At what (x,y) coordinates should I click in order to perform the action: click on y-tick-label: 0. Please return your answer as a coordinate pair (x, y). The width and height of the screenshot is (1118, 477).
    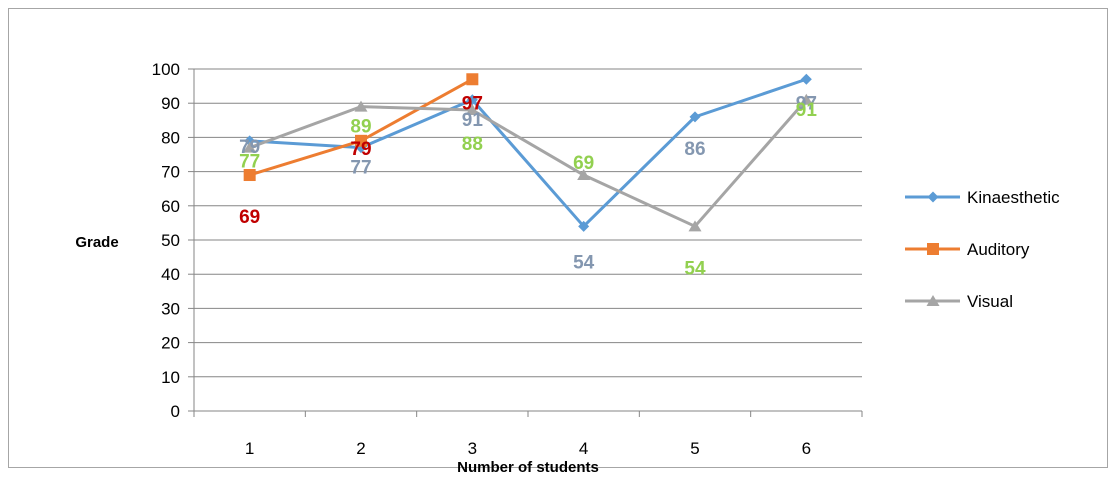
    Looking at the image, I should click on (175, 411).